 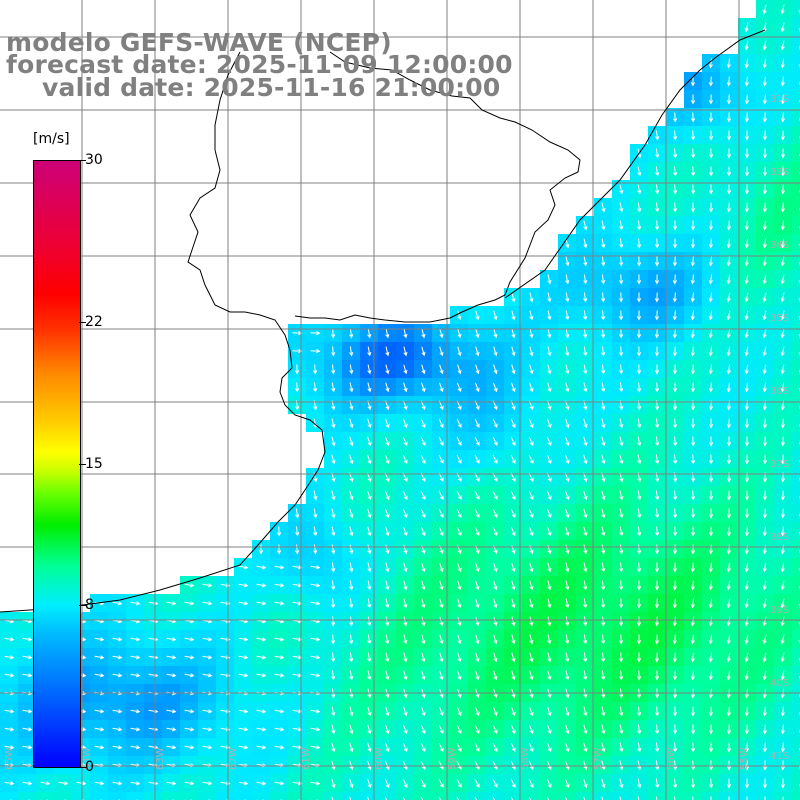 What do you see at coordinates (233, 758) in the screenshot?
I see `lon-label: 62W` at bounding box center [233, 758].